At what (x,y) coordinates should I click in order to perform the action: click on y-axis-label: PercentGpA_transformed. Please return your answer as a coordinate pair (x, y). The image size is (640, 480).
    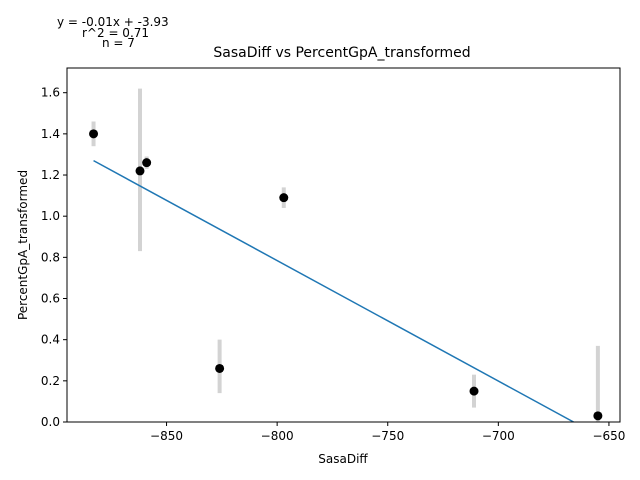
    Looking at the image, I should click on (23, 245).